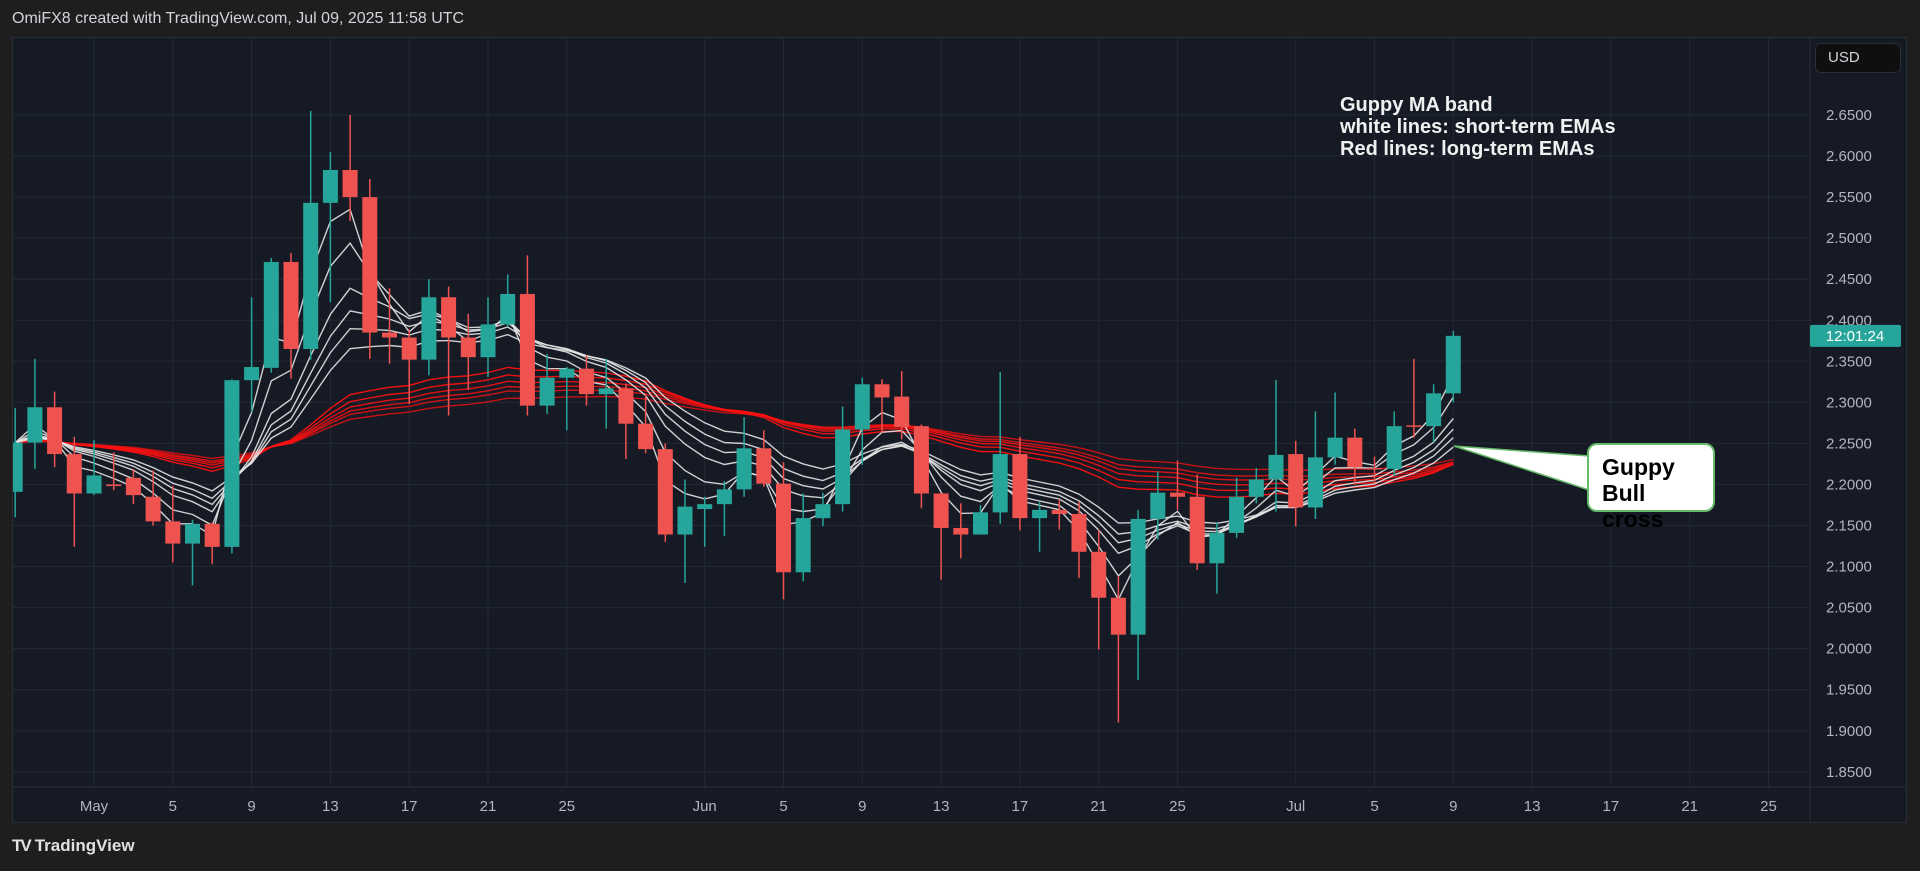  I want to click on price-tick-label: 2.4500, so click(1849, 279).